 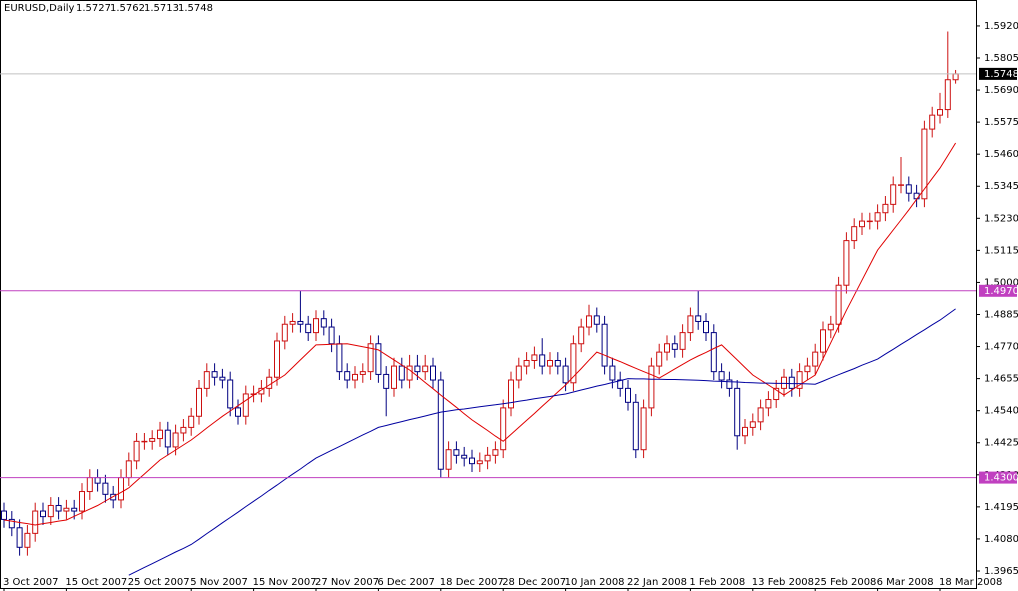 I want to click on y-tick-label: 1.4770, so click(x=1001, y=347).